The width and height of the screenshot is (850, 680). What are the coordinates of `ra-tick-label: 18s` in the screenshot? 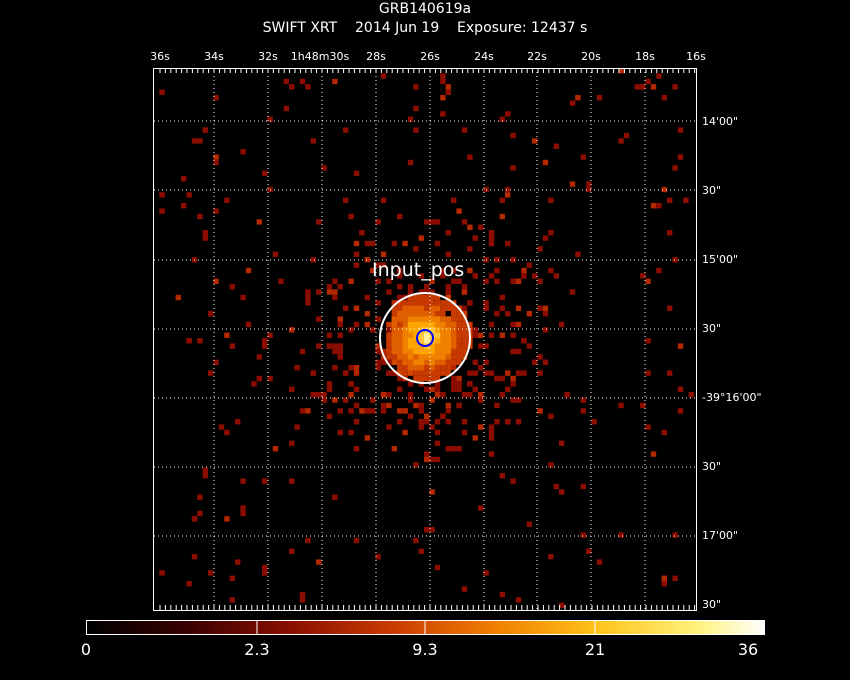 It's located at (645, 56).